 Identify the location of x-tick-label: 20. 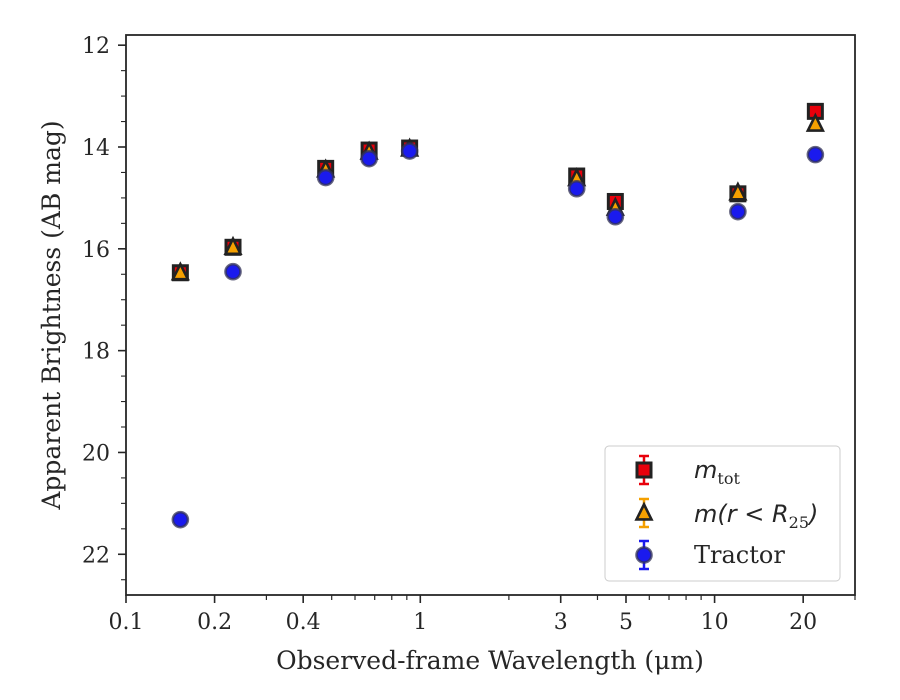
(803, 622).